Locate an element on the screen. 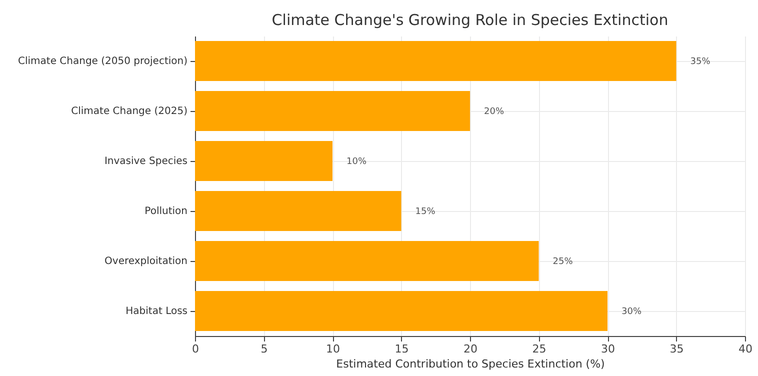 The width and height of the screenshot is (758, 376). data-label: 15% is located at coordinates (425, 212).